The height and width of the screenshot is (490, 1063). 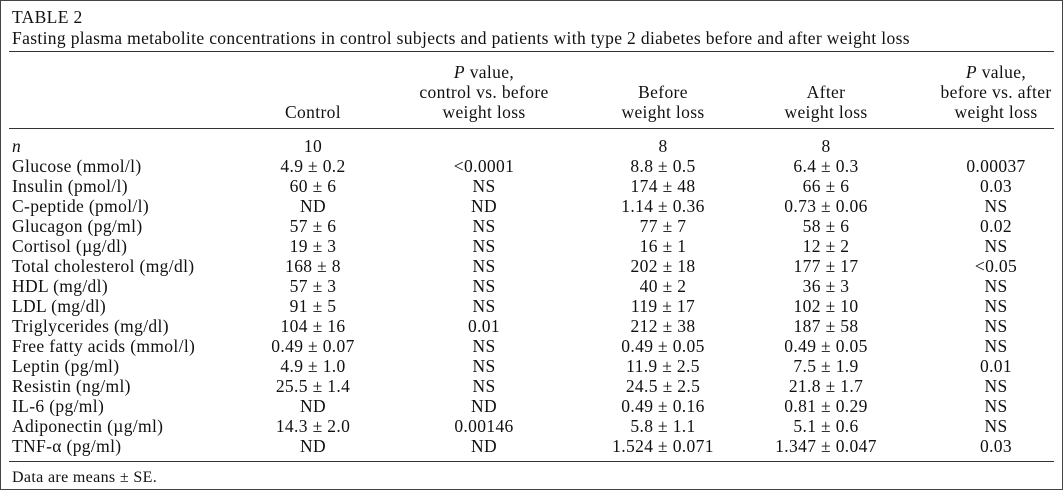 What do you see at coordinates (663, 446) in the screenshot?
I see `cell: 1.524 ± 0.071` at bounding box center [663, 446].